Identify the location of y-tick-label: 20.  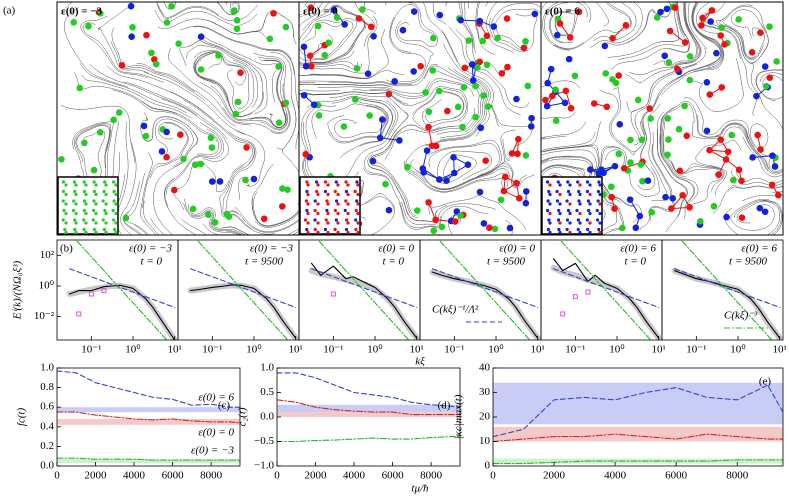
(485, 417).